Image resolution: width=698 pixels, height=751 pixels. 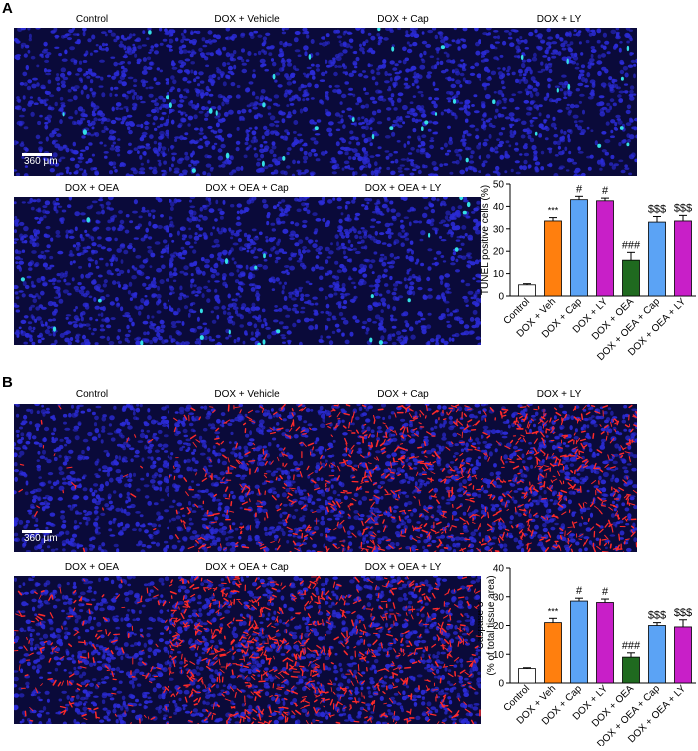 I want to click on image-title-a-dox-oea-ly: DOX + OEA + LY, so click(x=403, y=188).